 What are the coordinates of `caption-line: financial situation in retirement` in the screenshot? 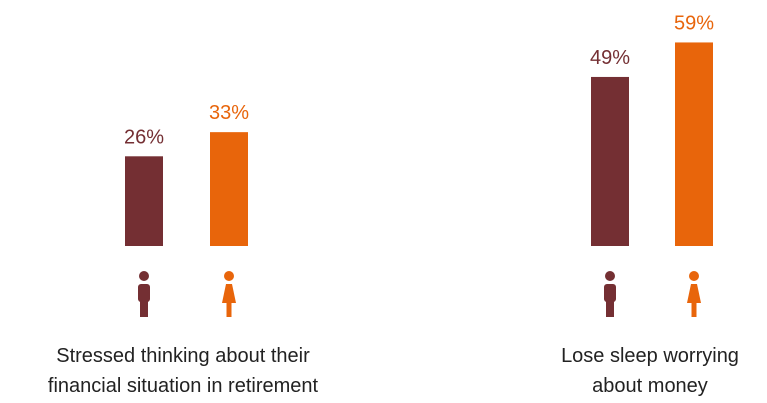 It's located at (183, 386).